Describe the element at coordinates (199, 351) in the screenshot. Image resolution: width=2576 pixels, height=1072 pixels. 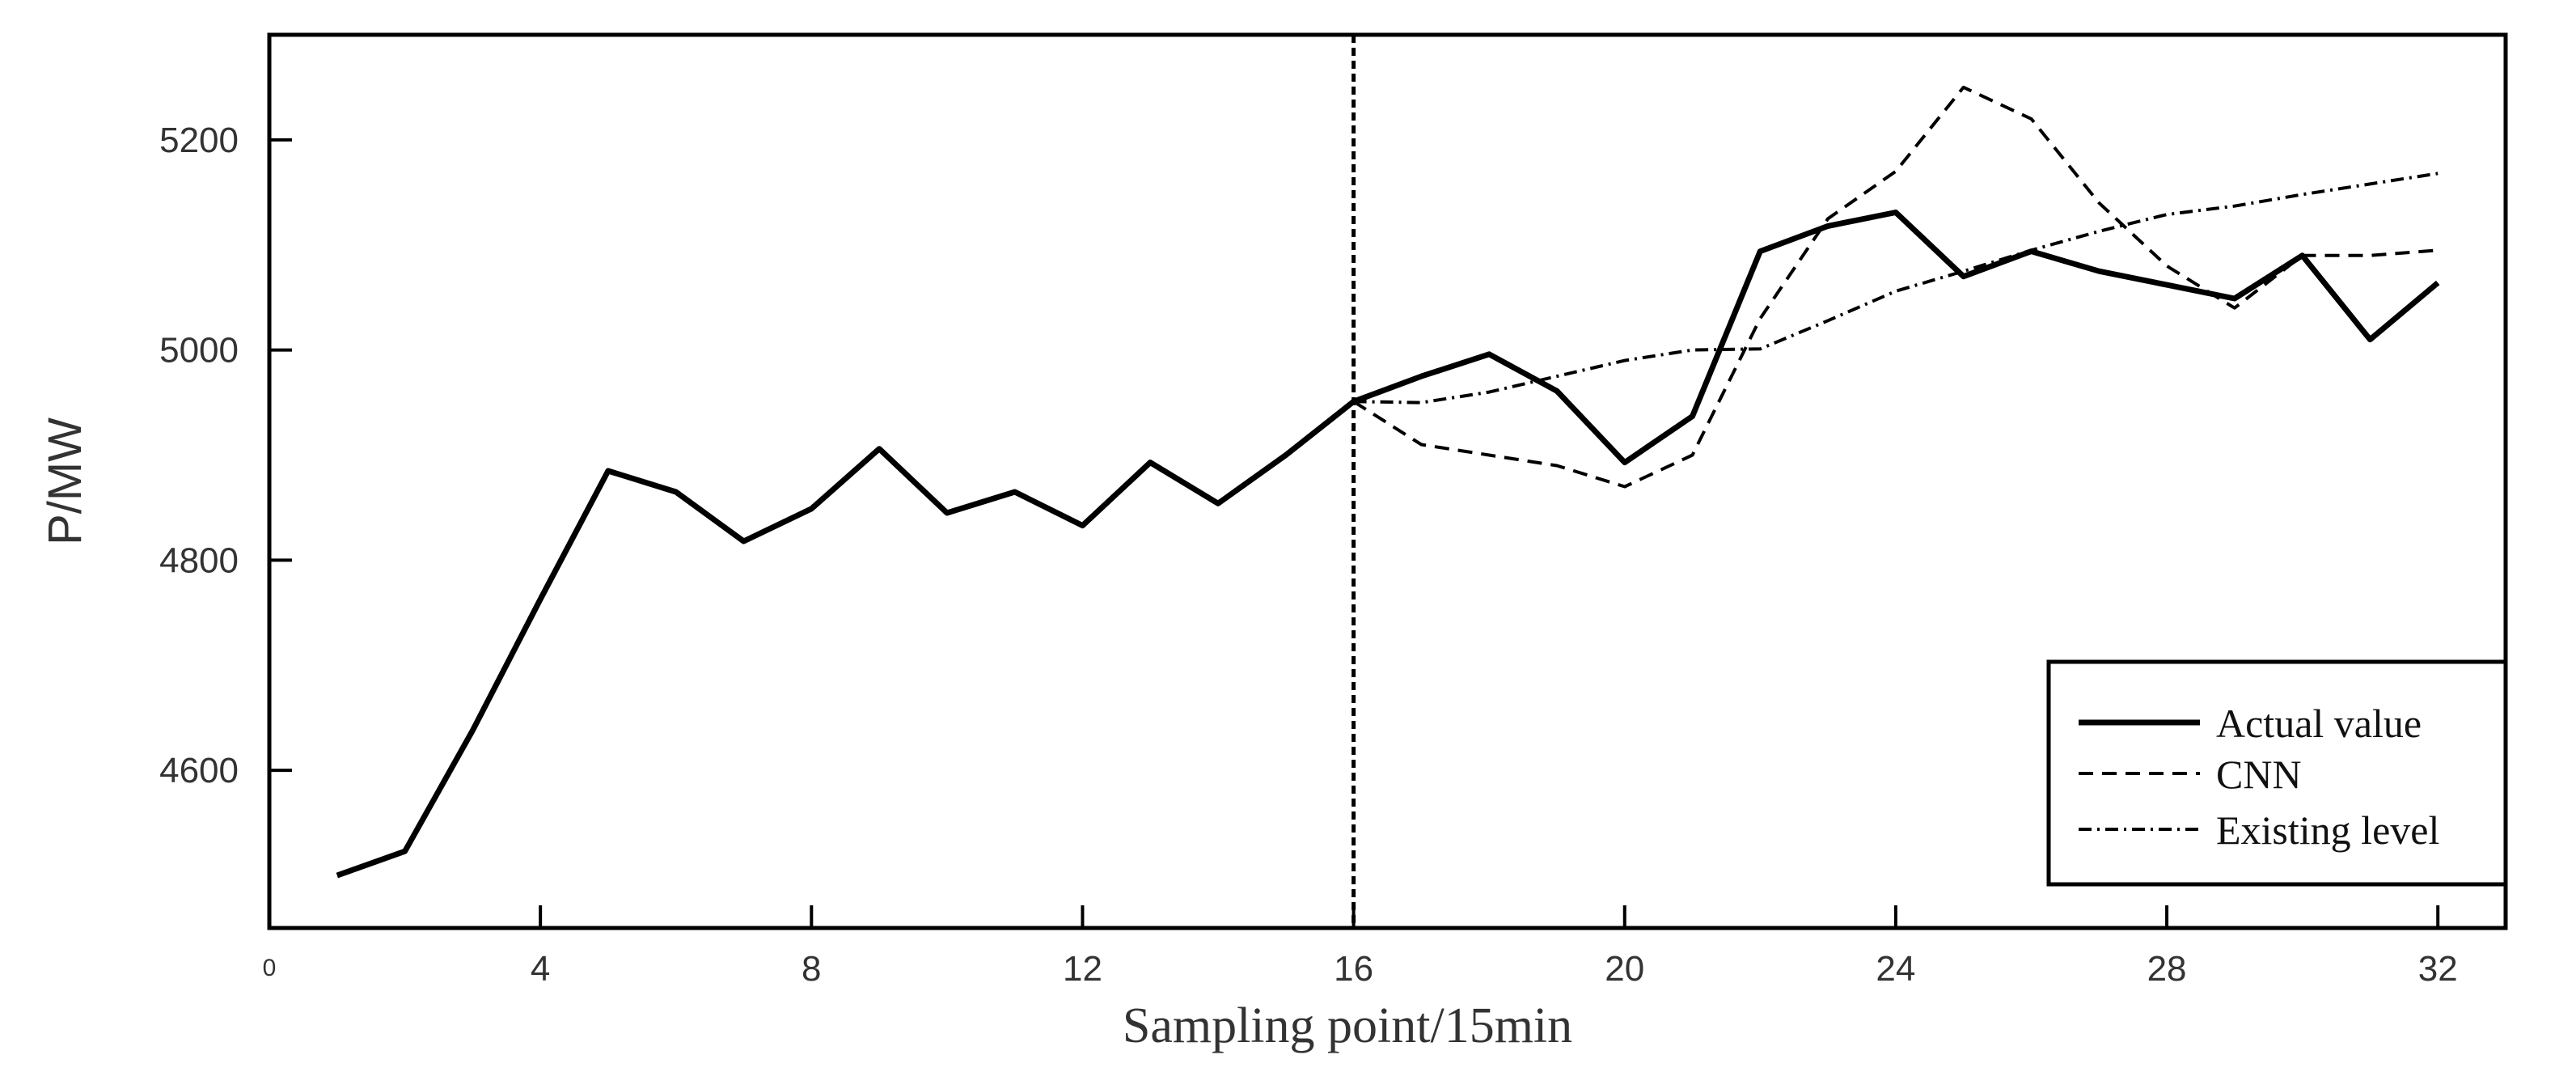
I see `y-tick-label: 5000` at that location.